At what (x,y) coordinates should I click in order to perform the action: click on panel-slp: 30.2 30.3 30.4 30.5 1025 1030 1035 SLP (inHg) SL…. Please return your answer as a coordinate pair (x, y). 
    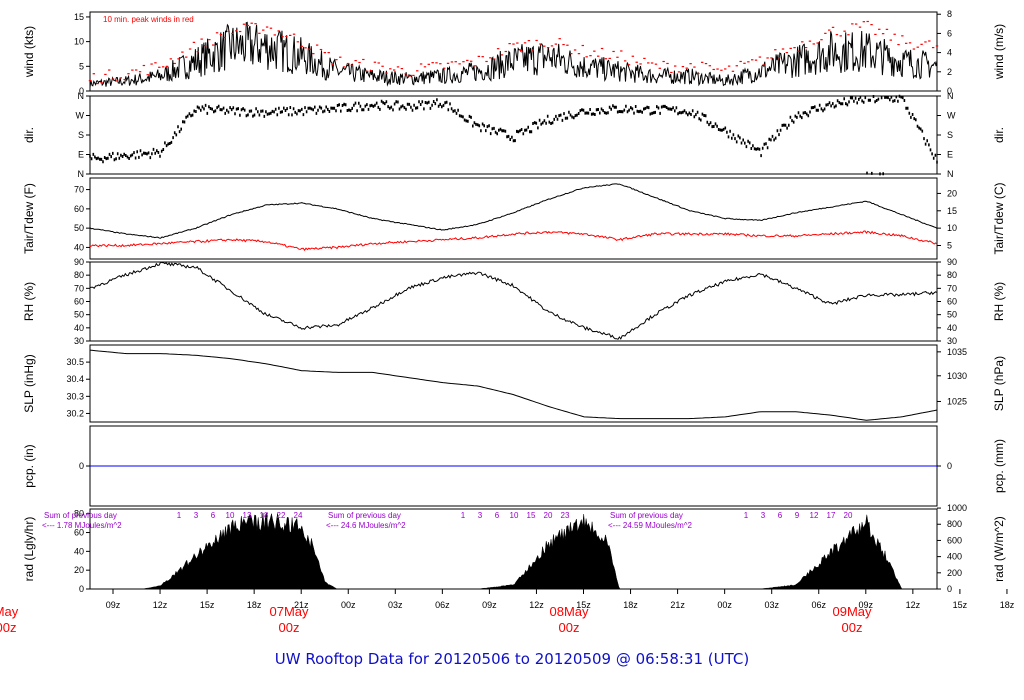
    Looking at the image, I should click on (514, 383).